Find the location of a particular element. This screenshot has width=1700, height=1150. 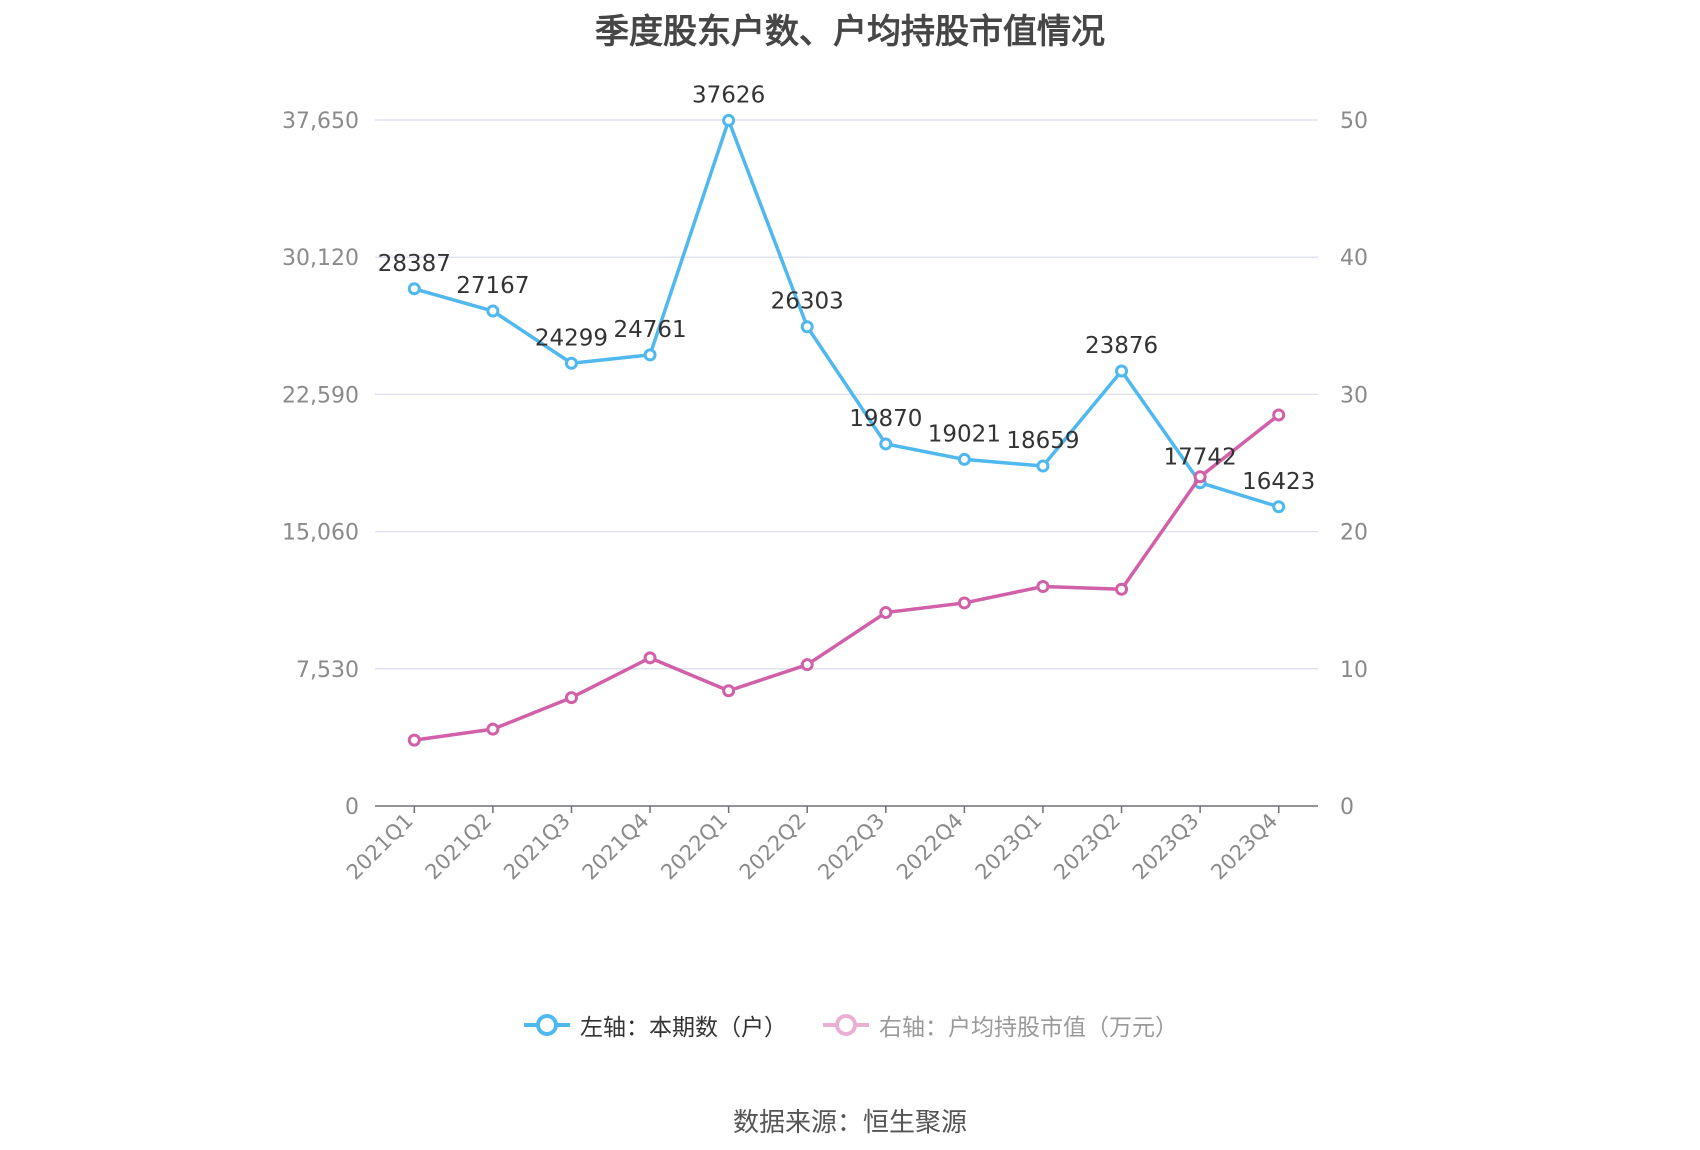

x-tick-label: 2023Q3 is located at coordinates (1166, 847).